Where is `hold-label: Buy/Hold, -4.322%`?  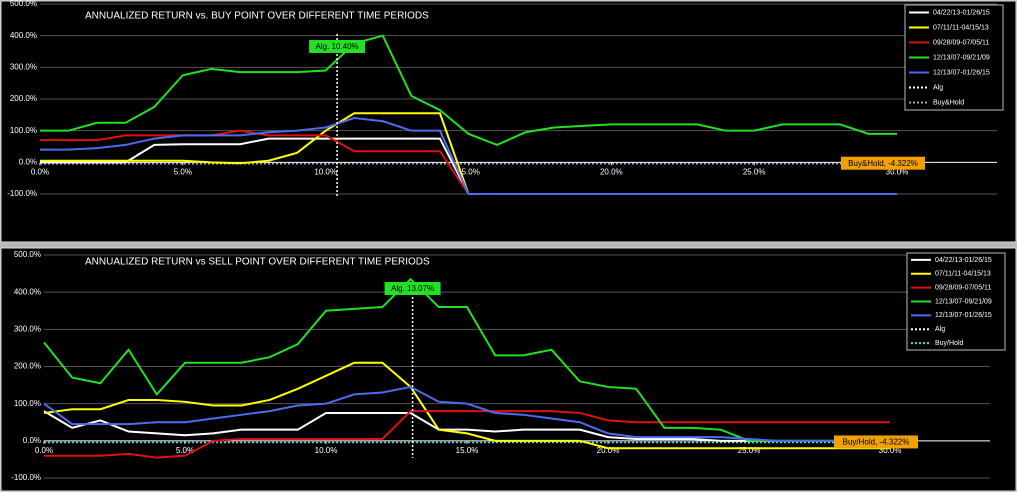
hold-label: Buy/Hold, -4.322% is located at coordinates (876, 442).